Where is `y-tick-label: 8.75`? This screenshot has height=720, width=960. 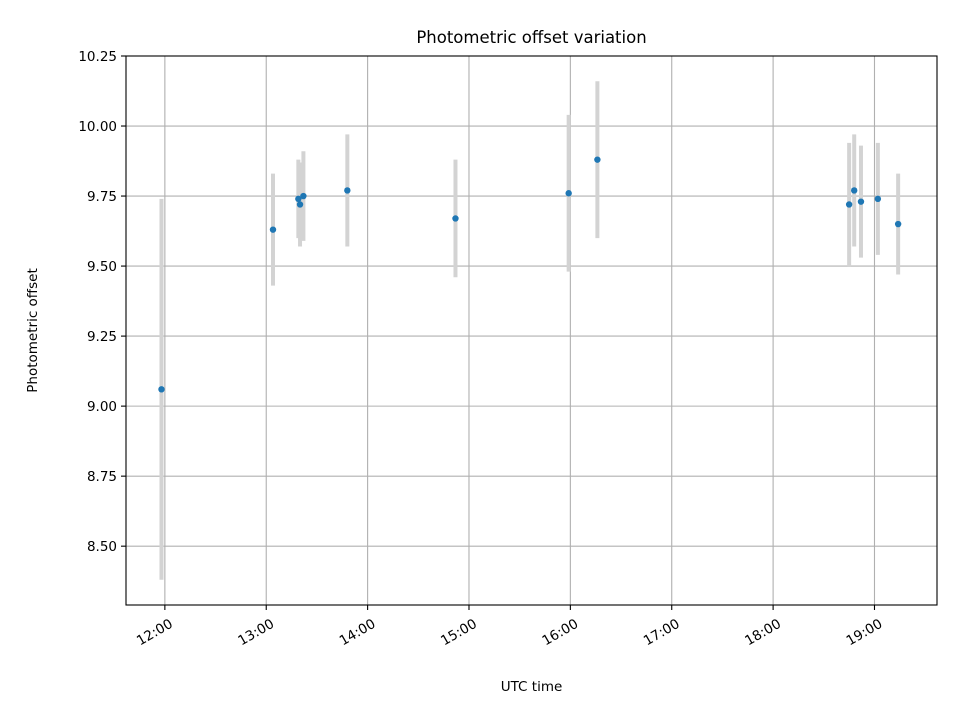
y-tick-label: 8.75 is located at coordinates (102, 477).